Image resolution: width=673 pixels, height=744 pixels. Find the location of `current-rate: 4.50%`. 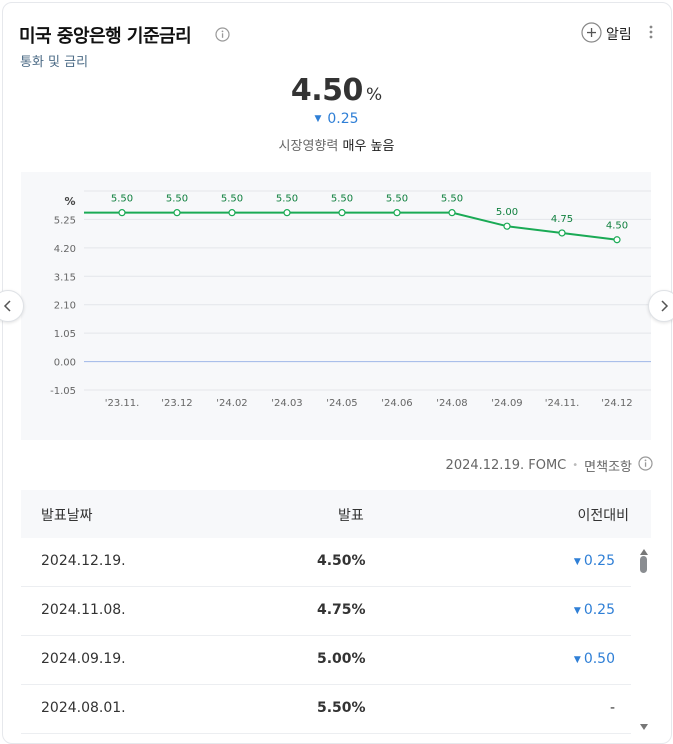

current-rate: 4.50% is located at coordinates (336, 90).